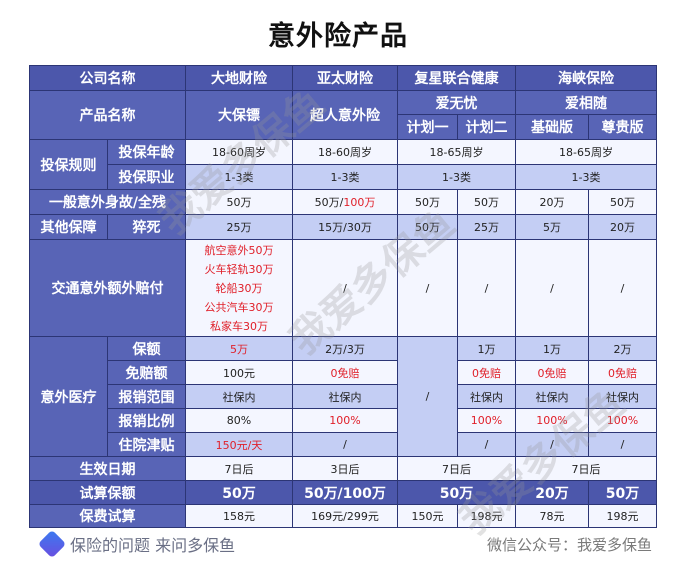 This screenshot has width=676, height=576. Describe the element at coordinates (52, 544) in the screenshot. I see `logo-icon` at that location.